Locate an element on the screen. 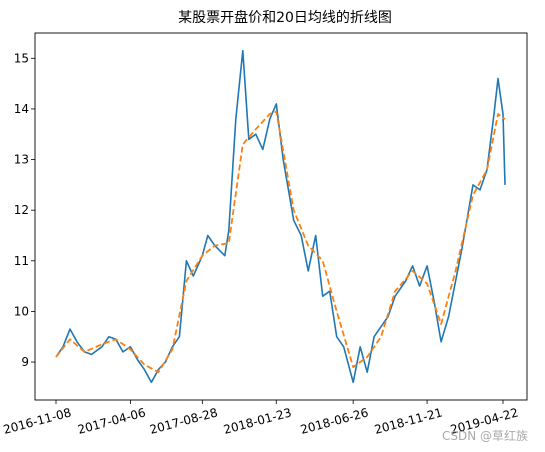 This screenshot has width=545, height=452. watermark-text: CSDN @草红族 is located at coordinates (485, 435).